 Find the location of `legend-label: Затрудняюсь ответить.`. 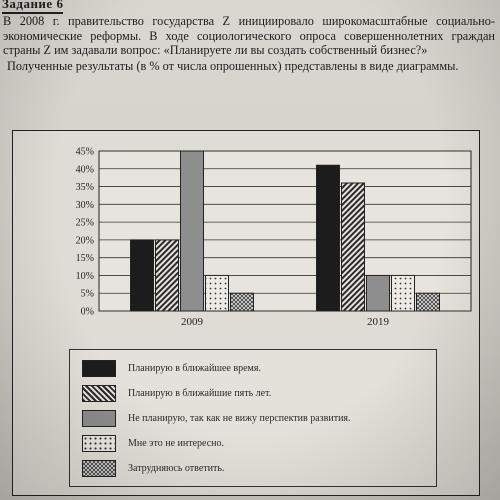

legend-label: Затрудняюсь ответить. is located at coordinates (176, 468).